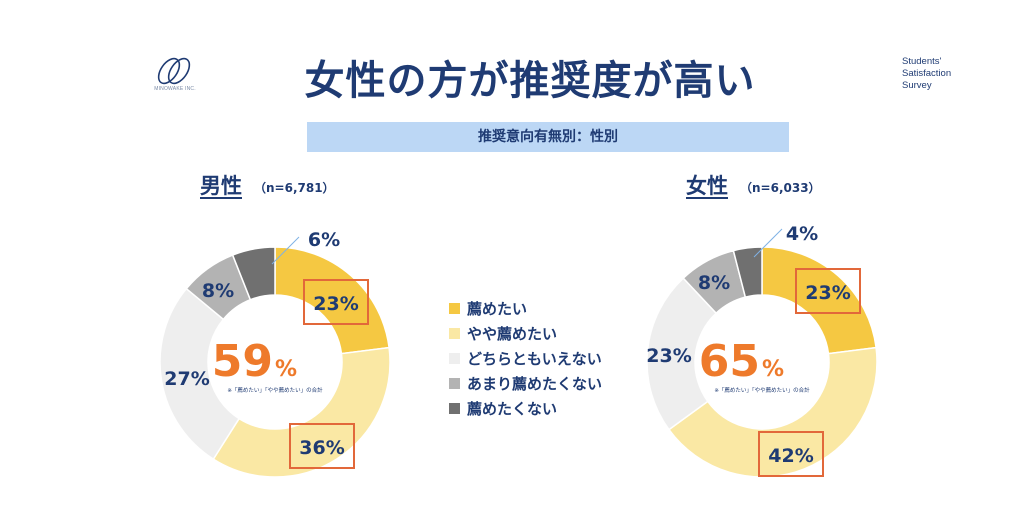 The width and height of the screenshot is (1024, 531). I want to click on chart-legend: 薦めたい やや薦めたい どちらともいえない あまり薦めたくない 薦めたくない, so click(525, 358).